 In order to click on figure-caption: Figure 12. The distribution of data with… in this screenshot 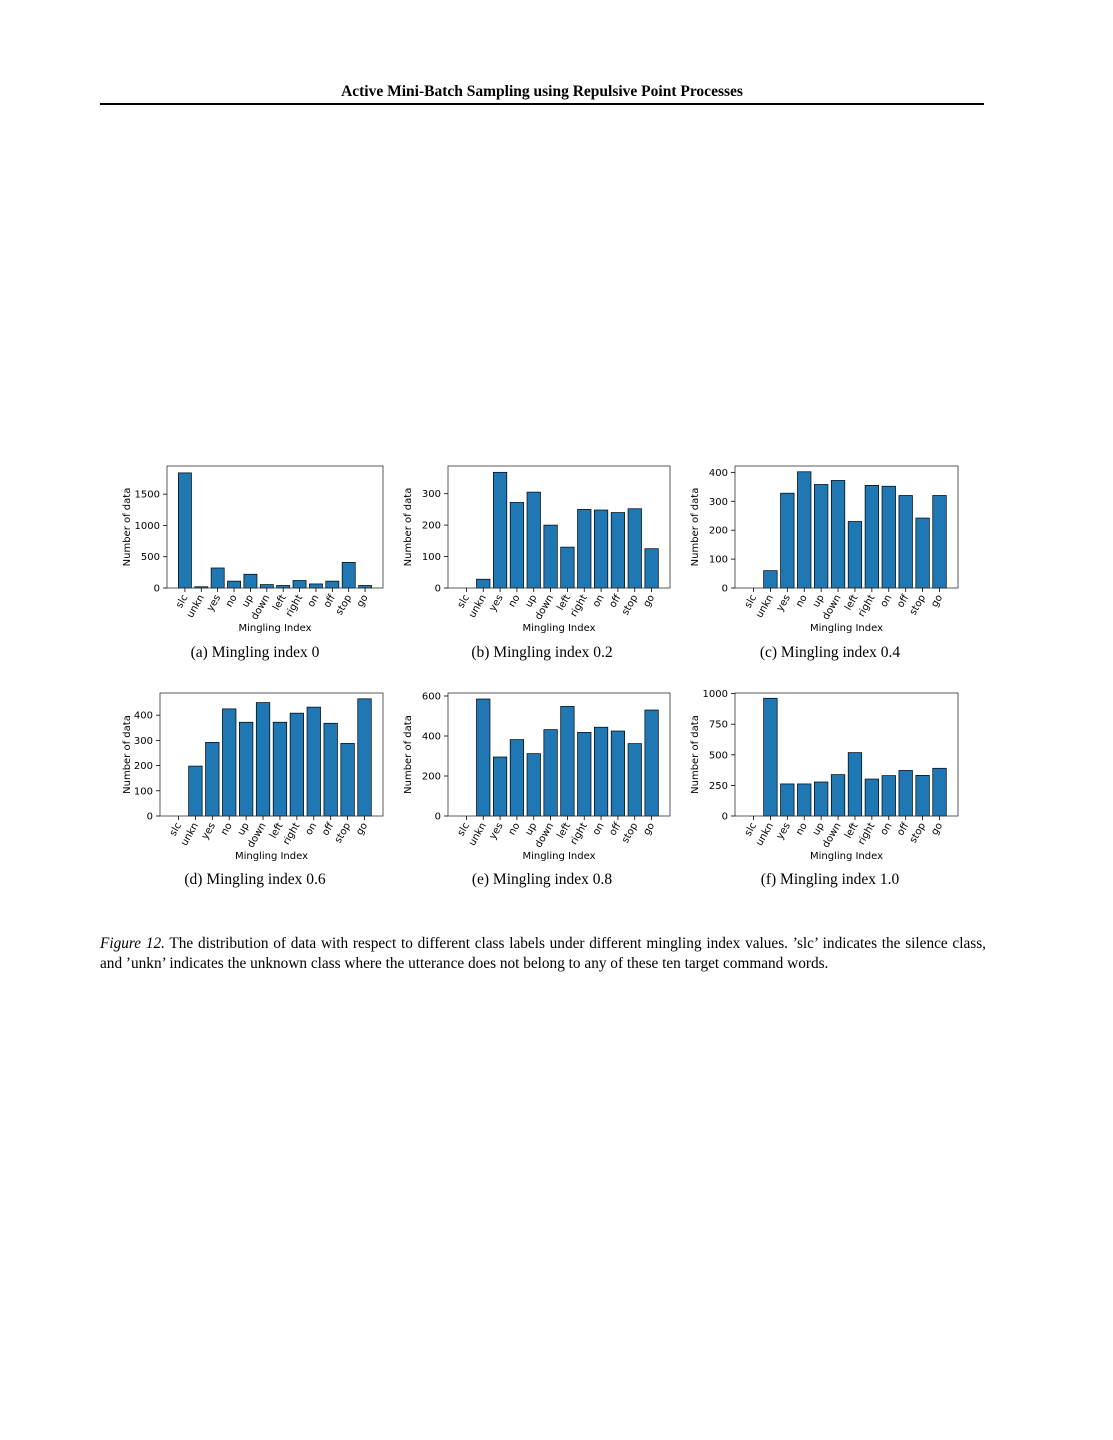, I will do `click(543, 954)`.